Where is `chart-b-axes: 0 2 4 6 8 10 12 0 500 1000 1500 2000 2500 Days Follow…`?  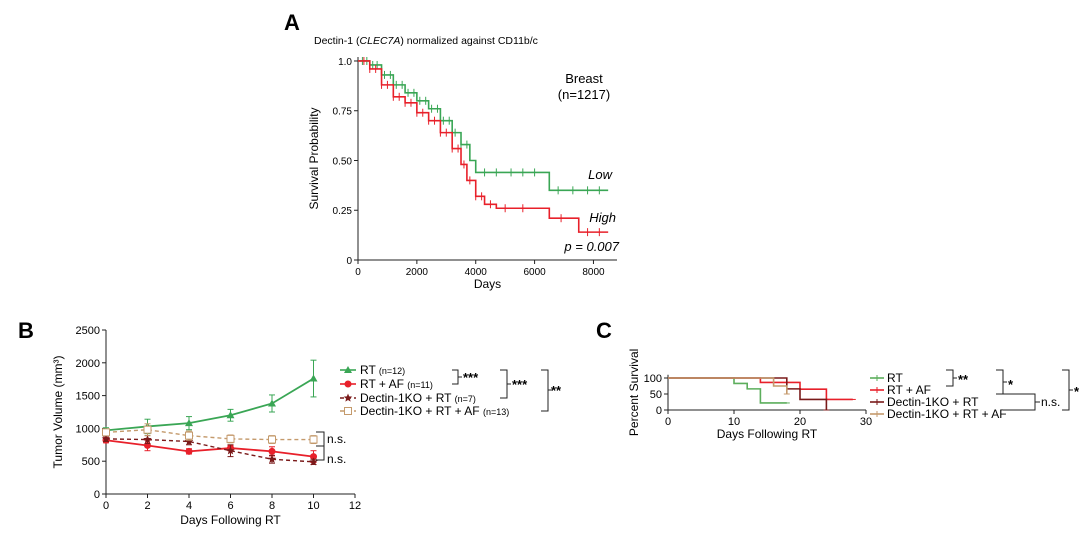 chart-b-axes: 0 2 4 6 8 10 12 0 500 1000 1500 2000 2500 Days Follow… is located at coordinates (206, 426).